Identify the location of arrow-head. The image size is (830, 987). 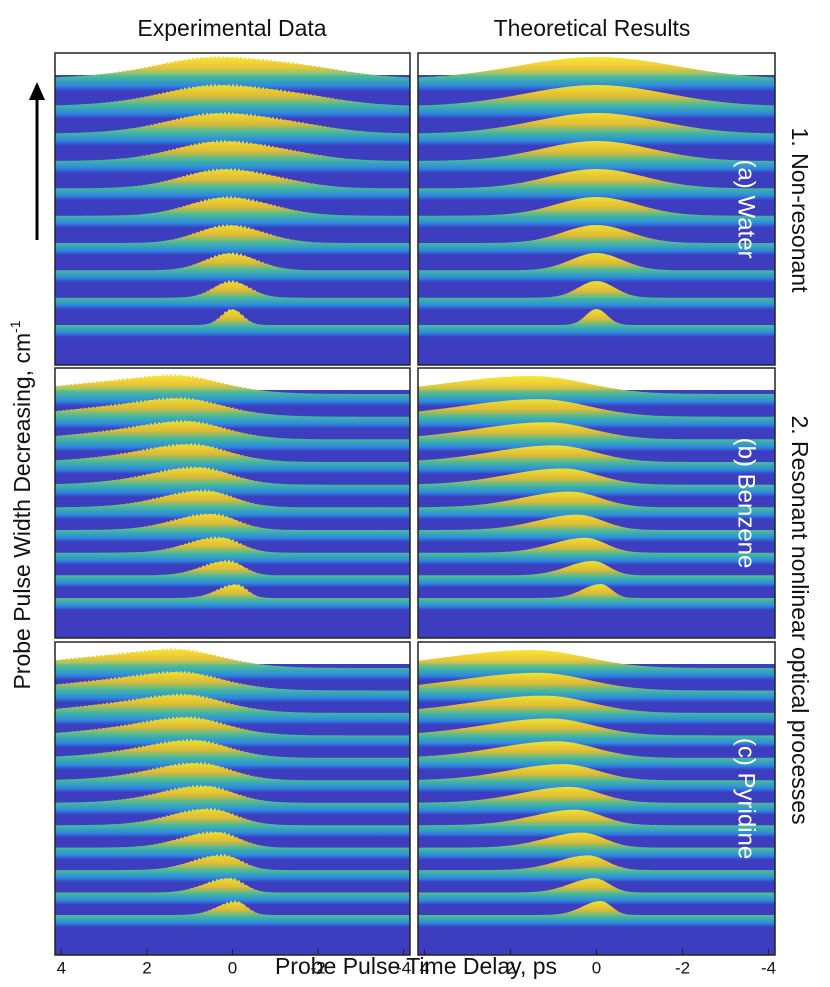
(37, 91).